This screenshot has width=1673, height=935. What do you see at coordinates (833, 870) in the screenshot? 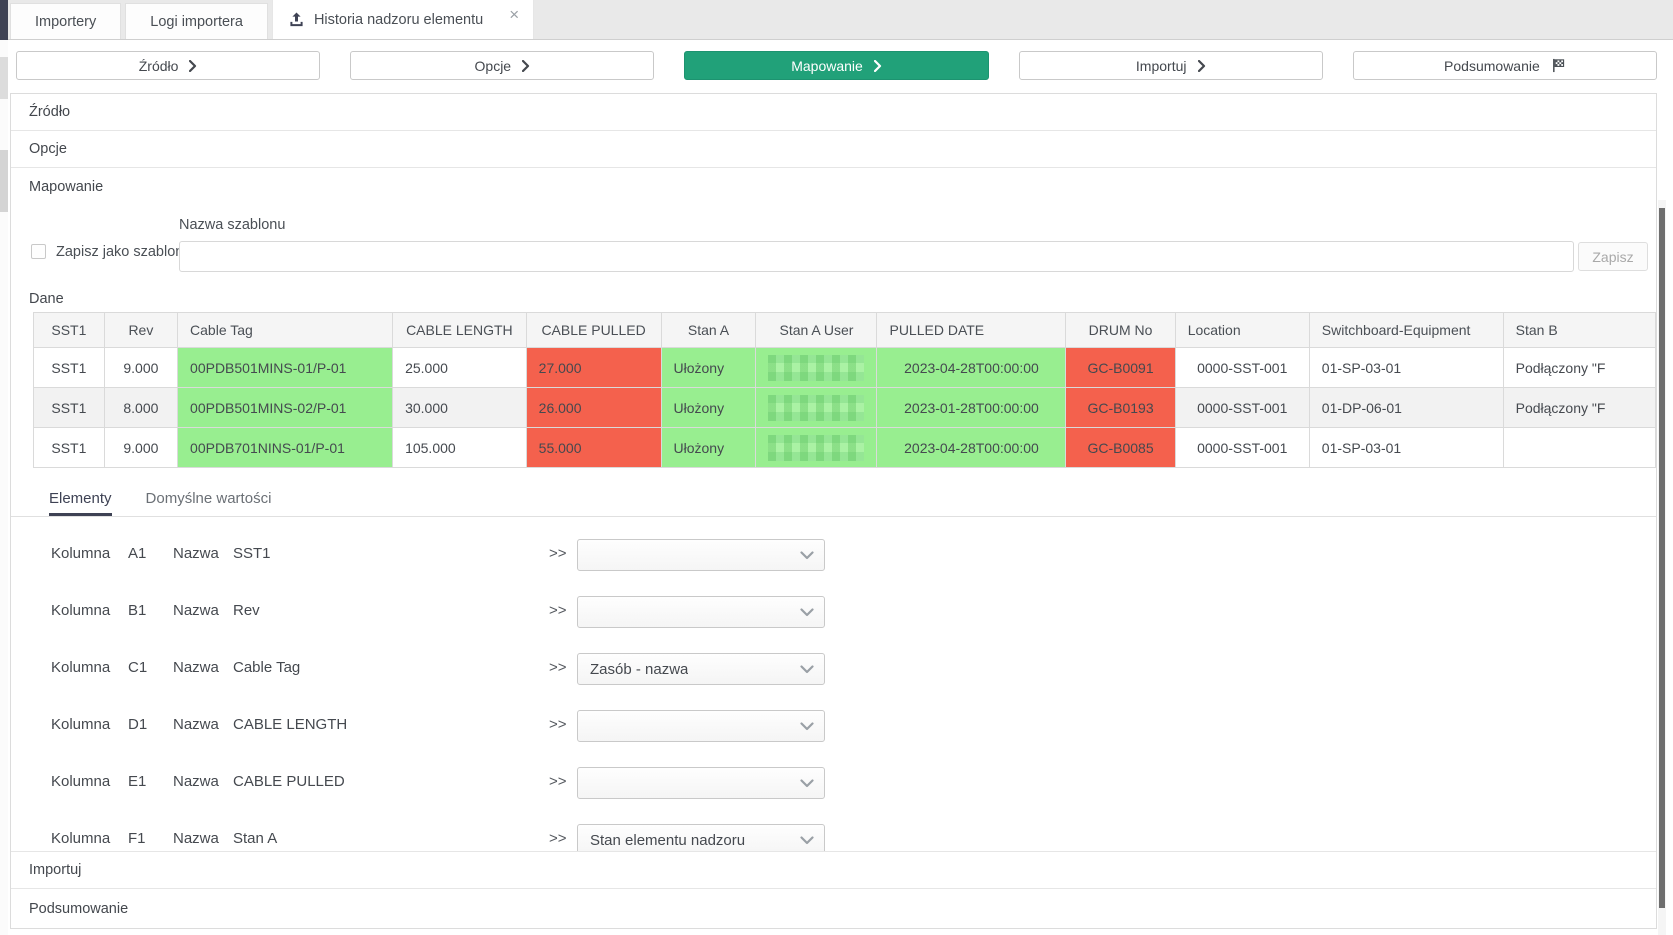
I see `accordion-header-importuj: Importuj` at bounding box center [833, 870].